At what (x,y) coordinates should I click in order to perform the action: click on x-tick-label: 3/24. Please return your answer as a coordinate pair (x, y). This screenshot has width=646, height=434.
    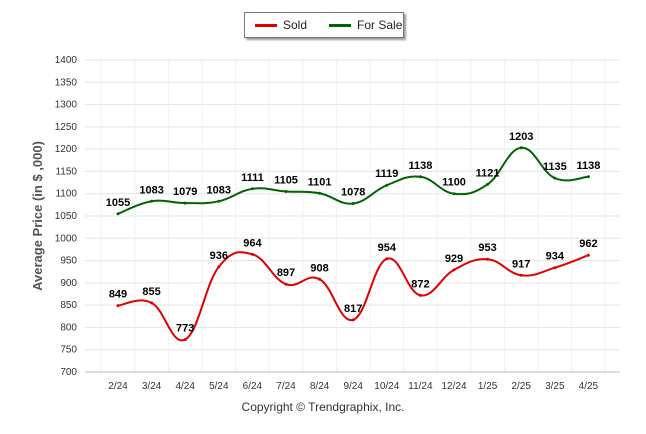
    Looking at the image, I should click on (152, 386).